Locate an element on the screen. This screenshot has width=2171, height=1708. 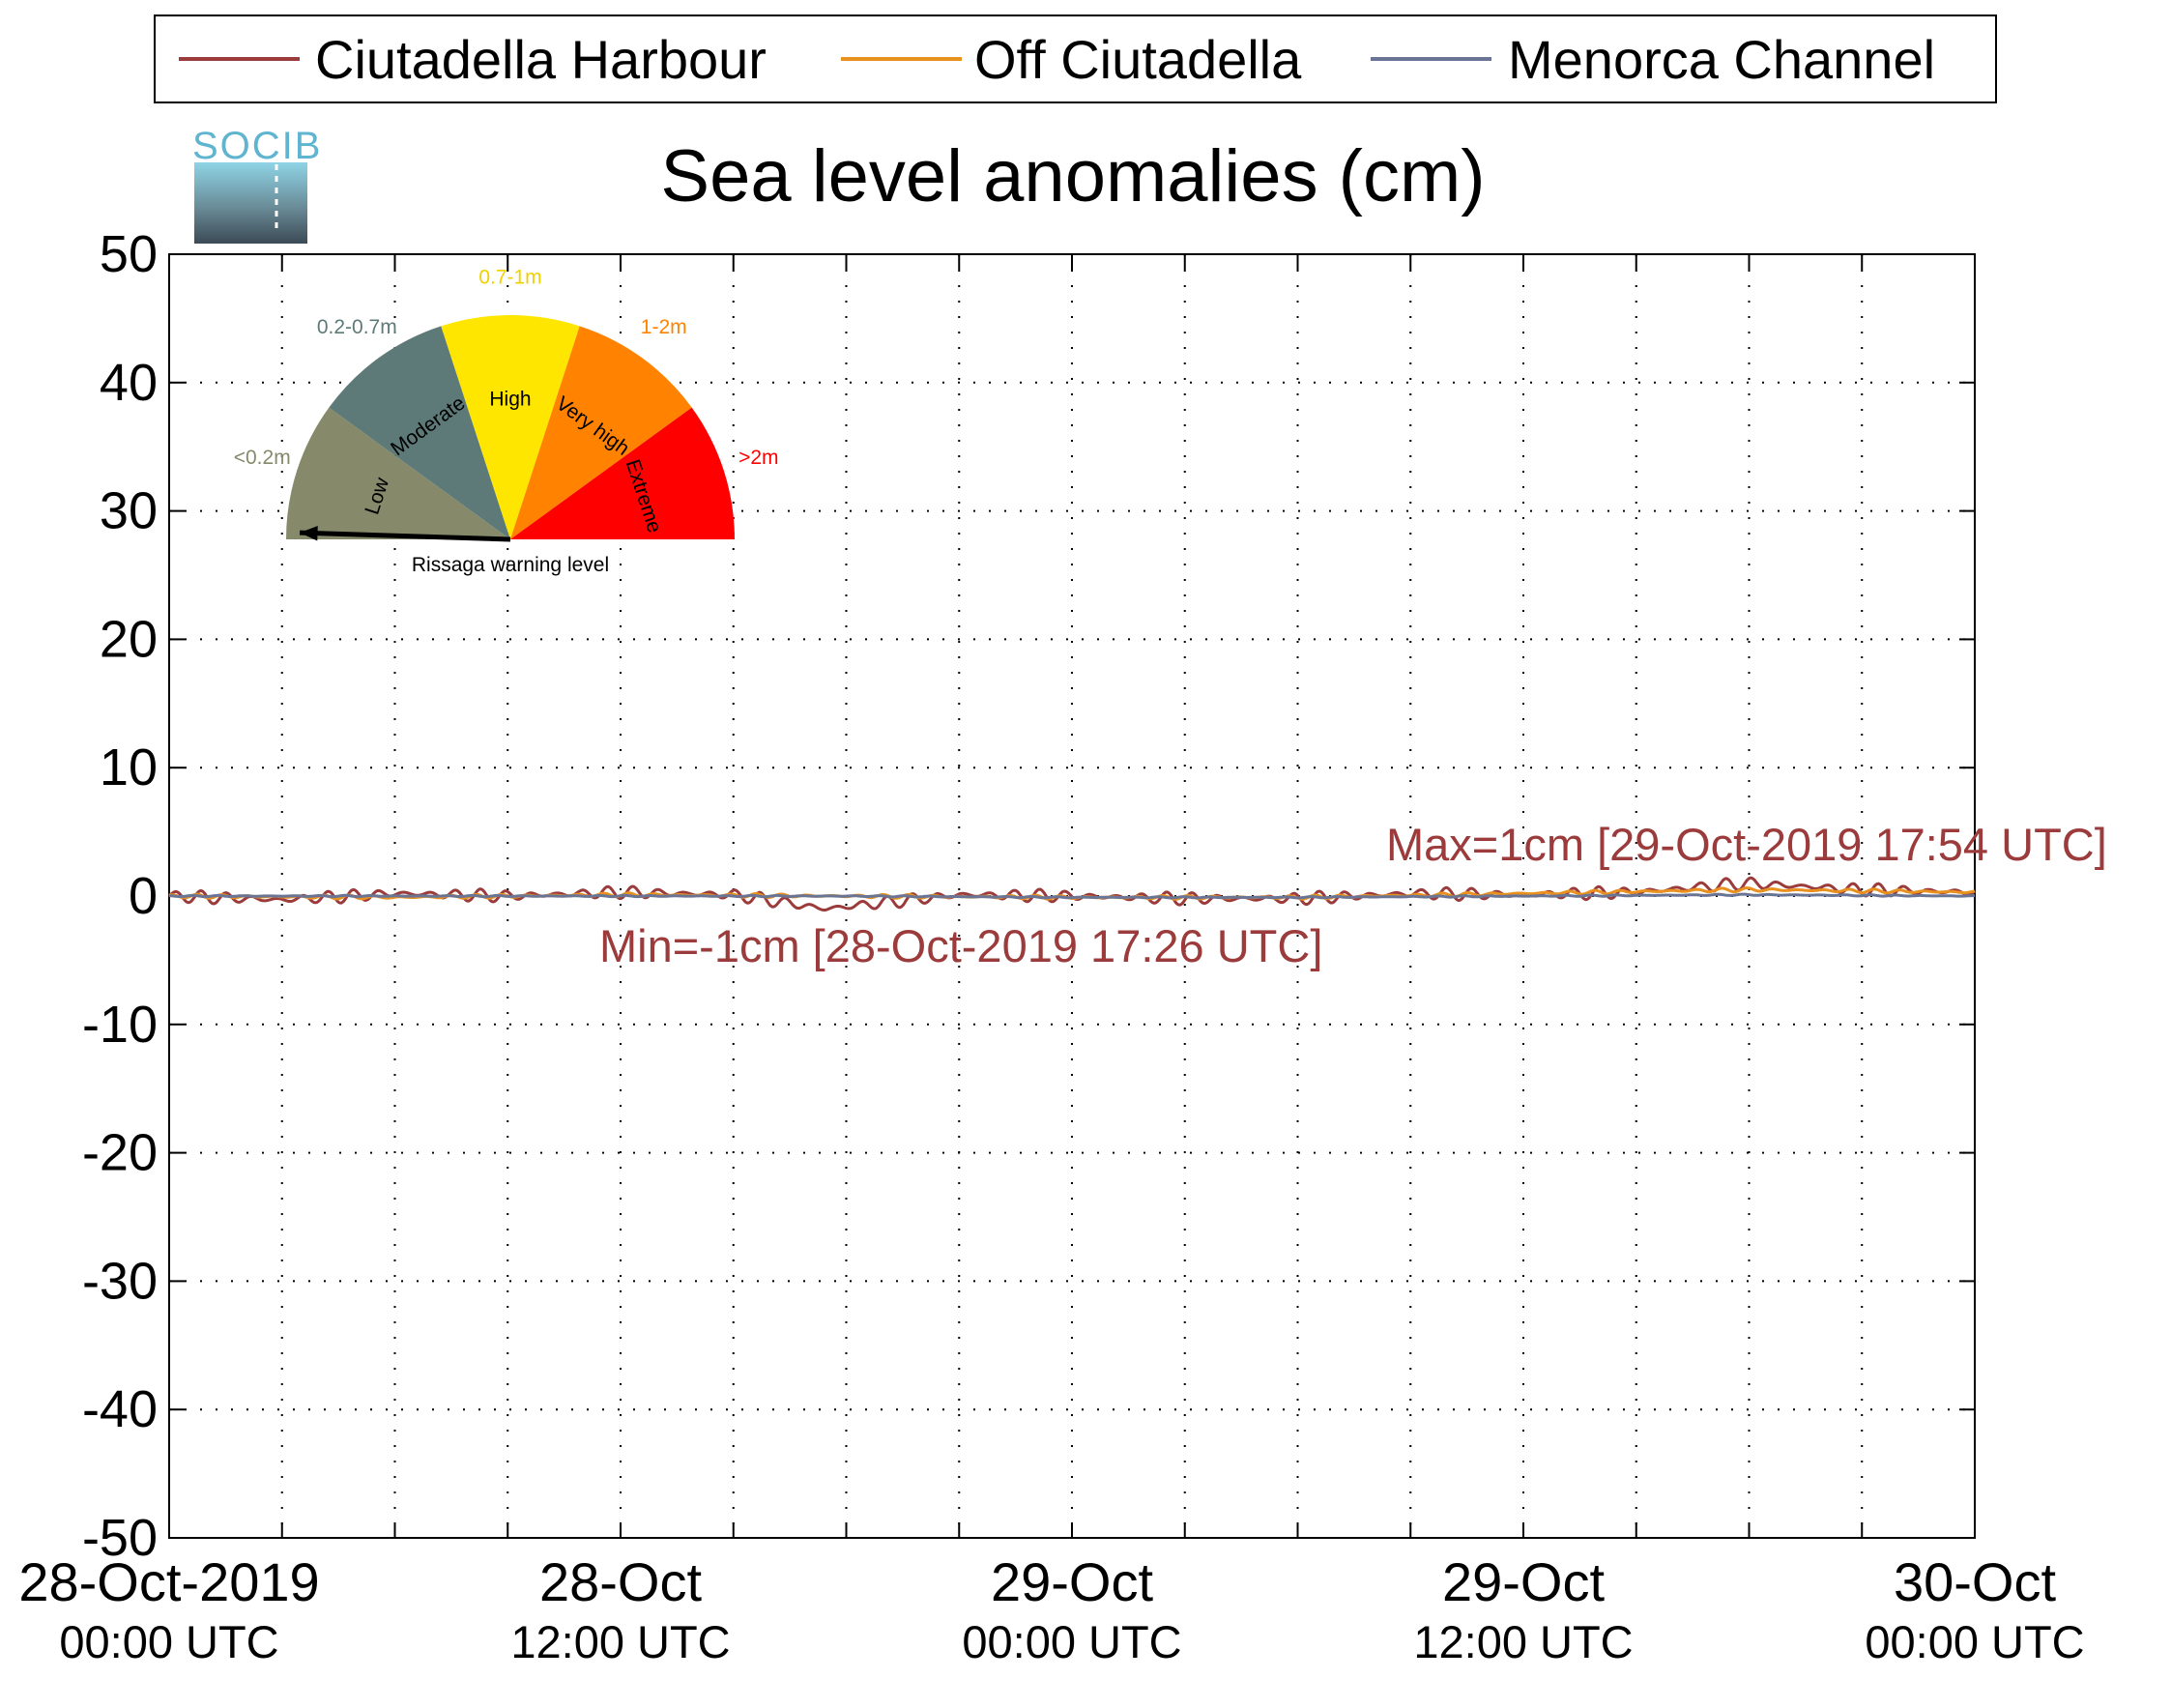
y-tick-label: -20 is located at coordinates (120, 1153).